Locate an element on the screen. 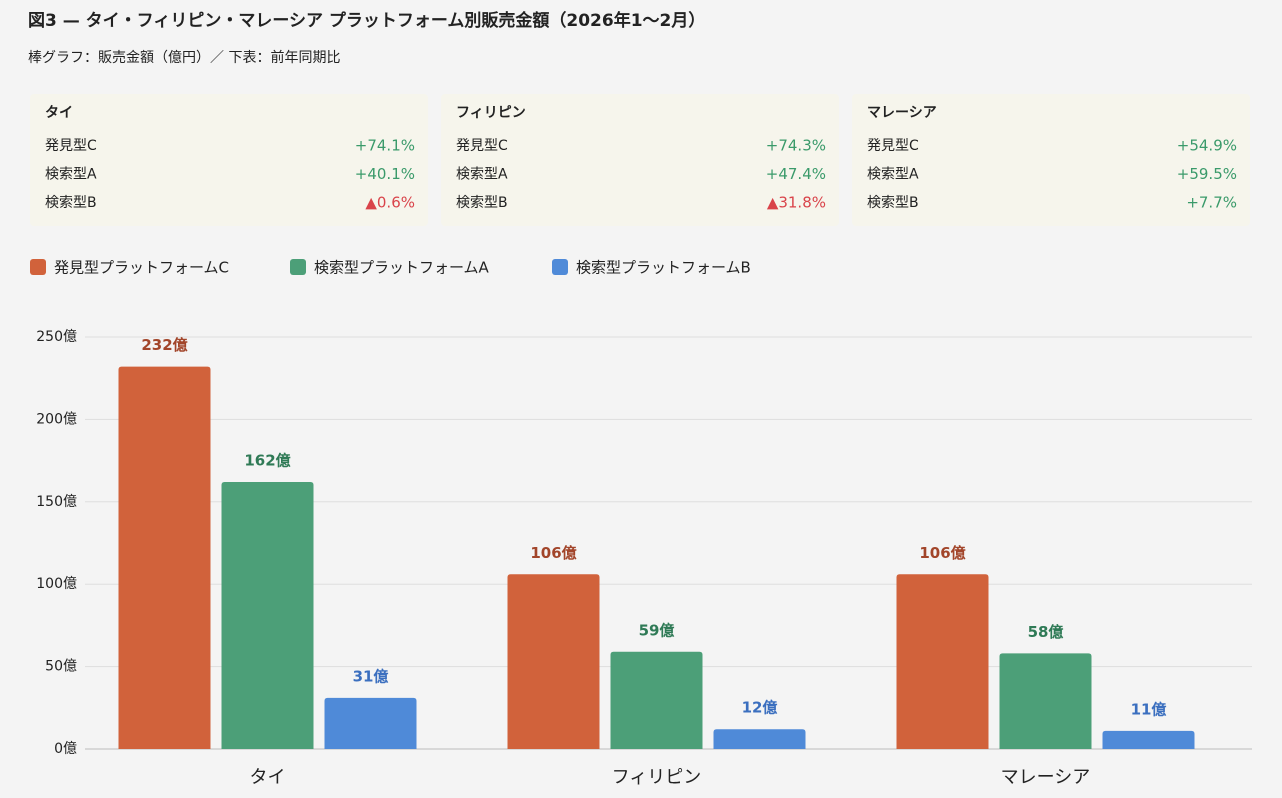  x-tick-label: マレーシア is located at coordinates (1046, 777).